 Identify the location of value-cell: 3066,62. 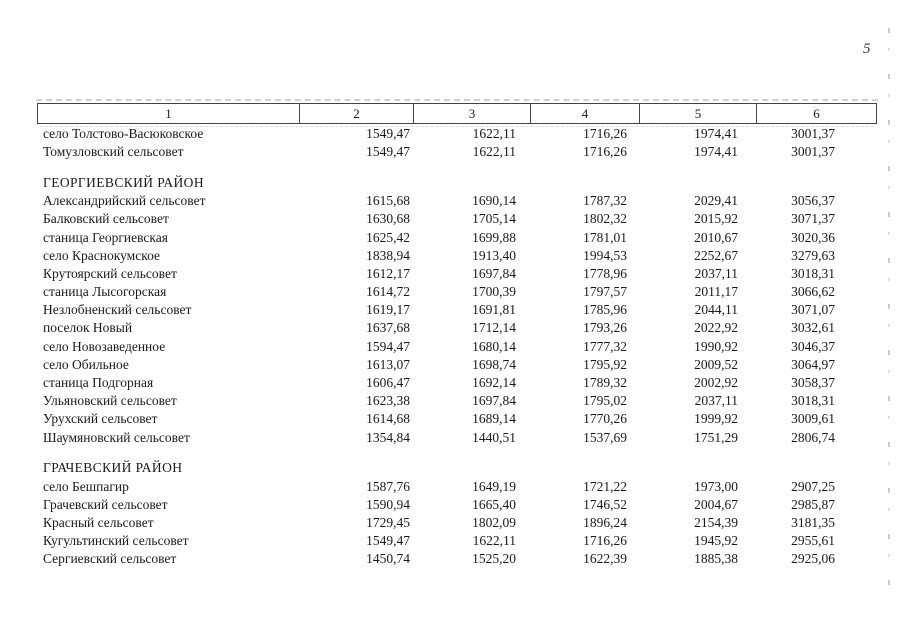
(813, 292).